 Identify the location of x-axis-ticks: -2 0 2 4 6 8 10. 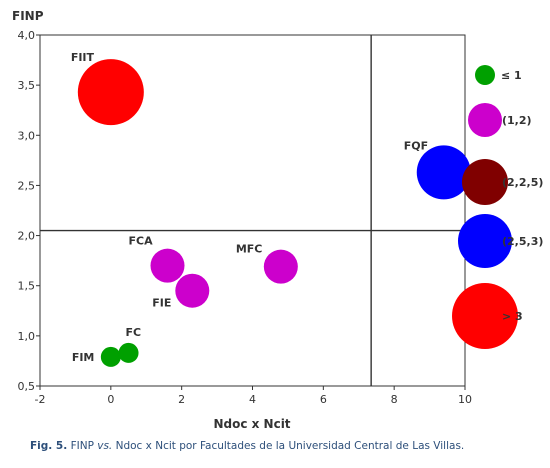
(253, 396).